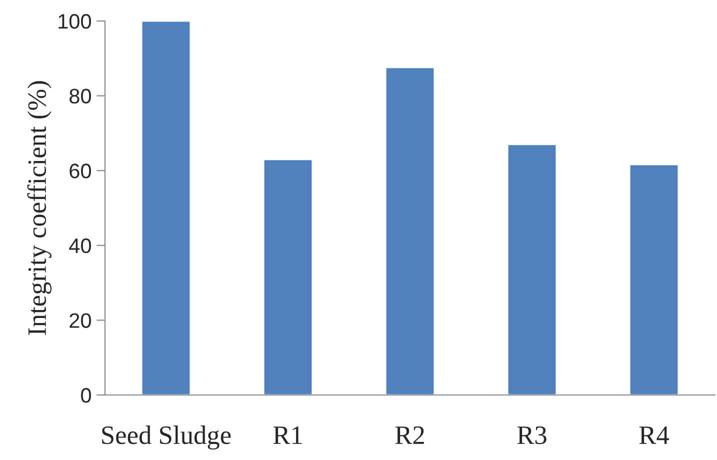 The width and height of the screenshot is (717, 460). Describe the element at coordinates (166, 438) in the screenshot. I see `x-tick-label: Seed Sludge` at that location.